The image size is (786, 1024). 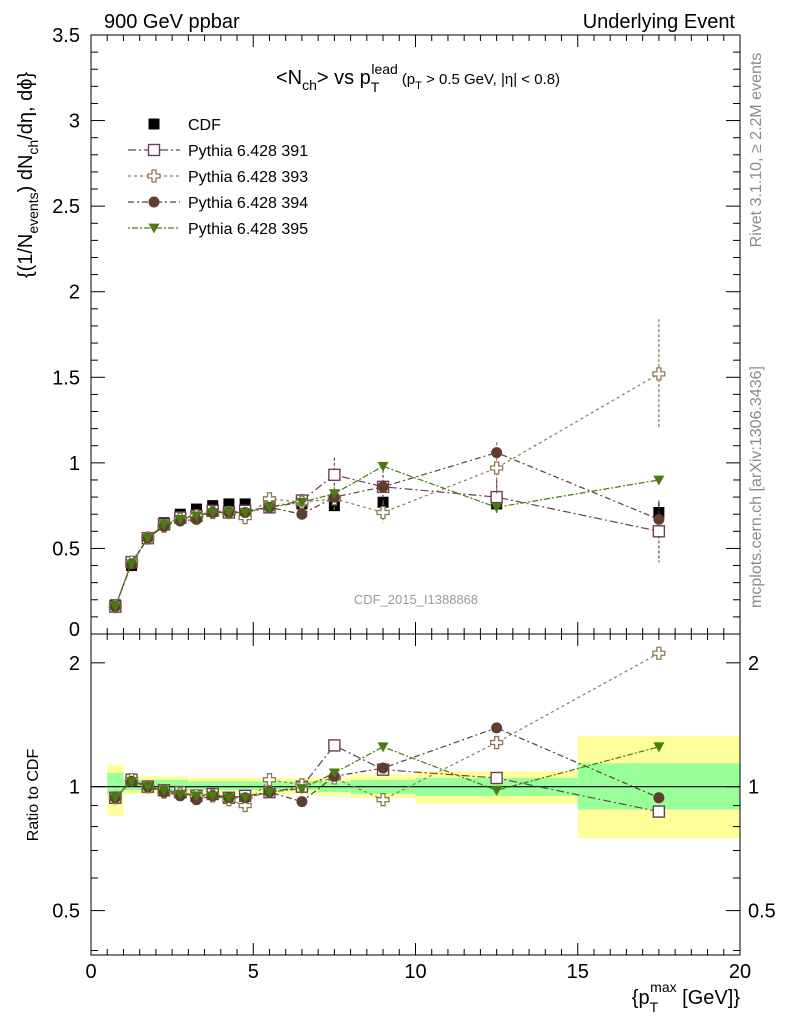 I want to click on y-tick-label: 3.5, so click(x=66, y=36).